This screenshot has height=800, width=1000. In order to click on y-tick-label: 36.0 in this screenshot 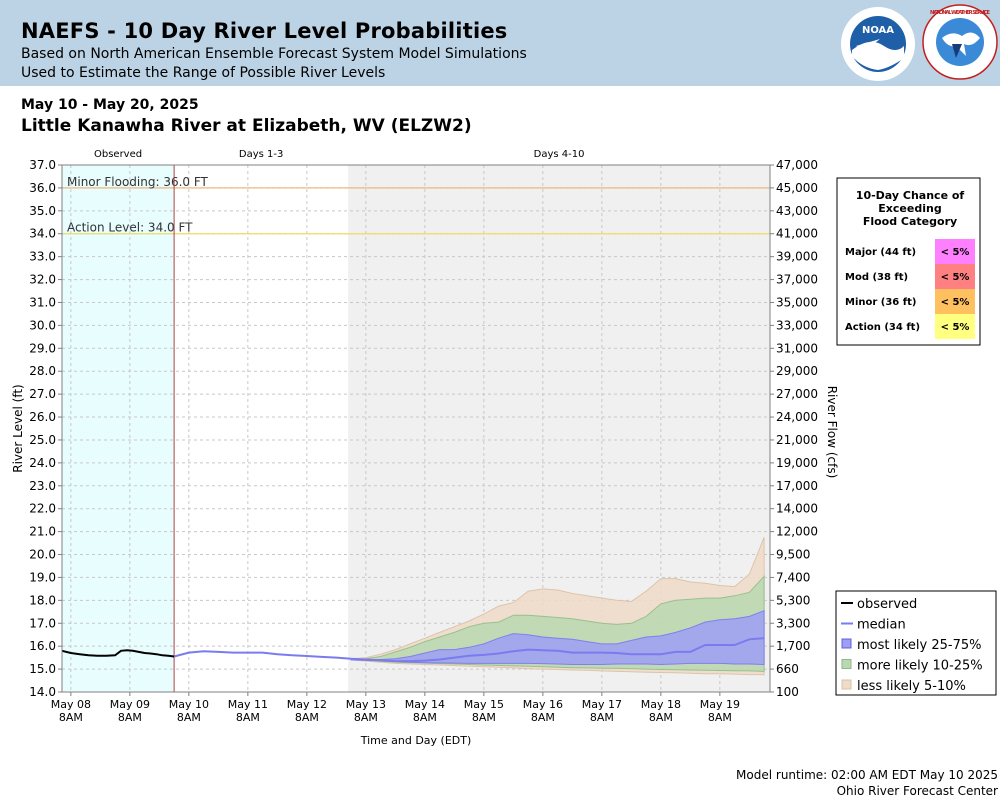, I will do `click(42, 188)`.